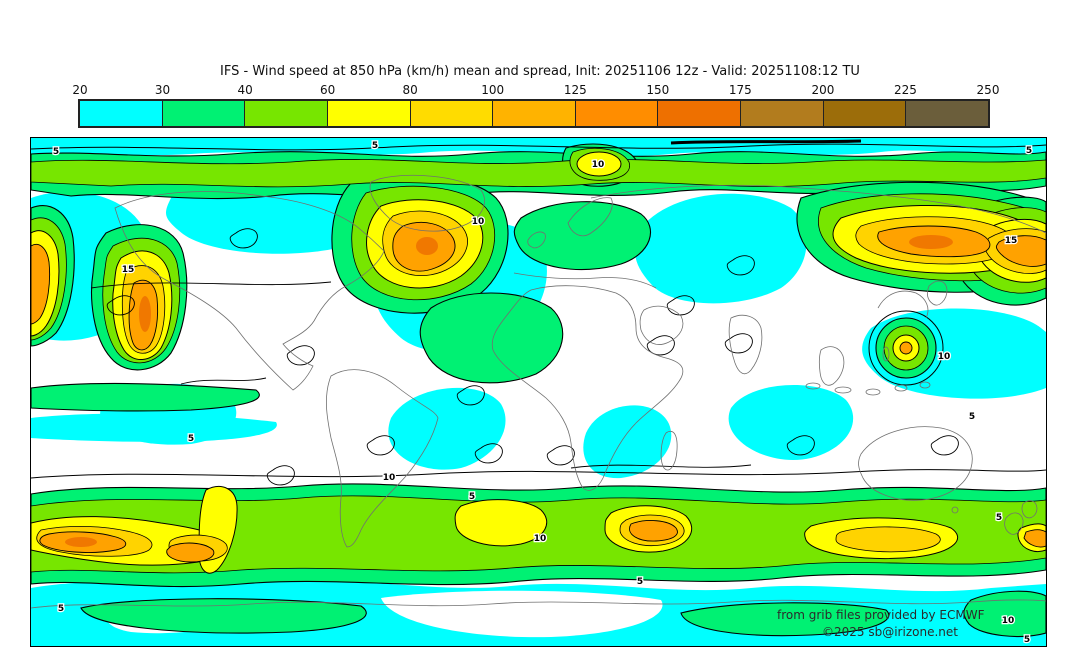  I want to click on colorbar-tick-label: 200, so click(823, 90).